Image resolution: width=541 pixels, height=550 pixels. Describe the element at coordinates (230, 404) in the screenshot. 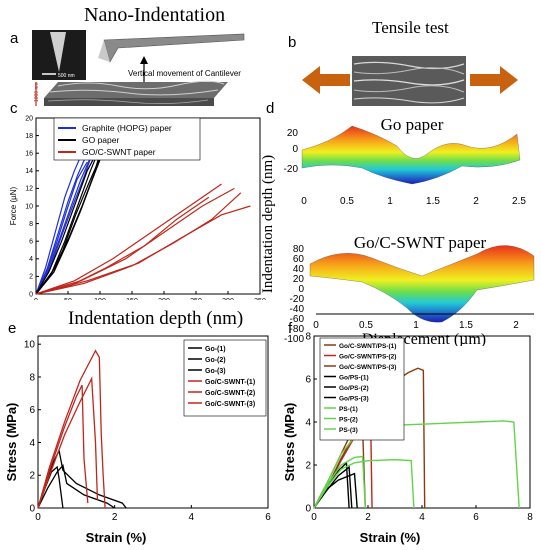

I see `legend-label: Go/C-SWNT-(3)` at that location.